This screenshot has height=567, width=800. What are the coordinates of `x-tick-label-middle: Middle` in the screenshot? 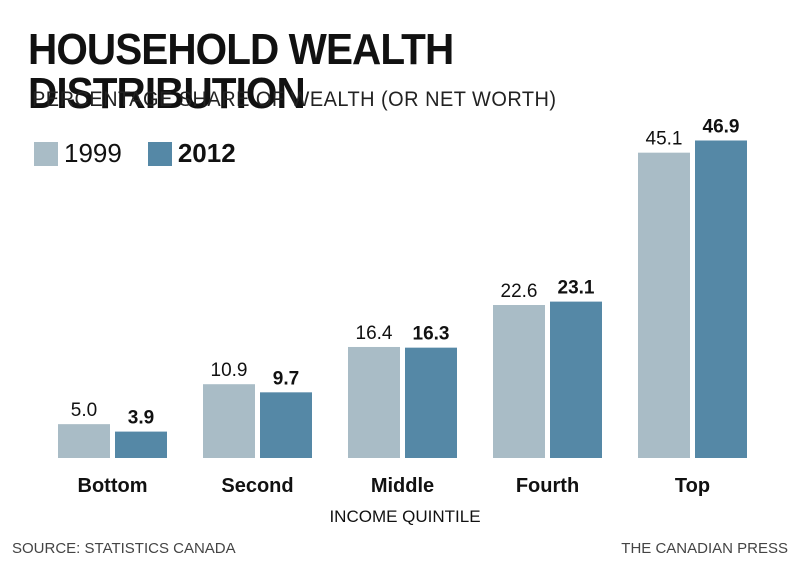 It's located at (402, 486).